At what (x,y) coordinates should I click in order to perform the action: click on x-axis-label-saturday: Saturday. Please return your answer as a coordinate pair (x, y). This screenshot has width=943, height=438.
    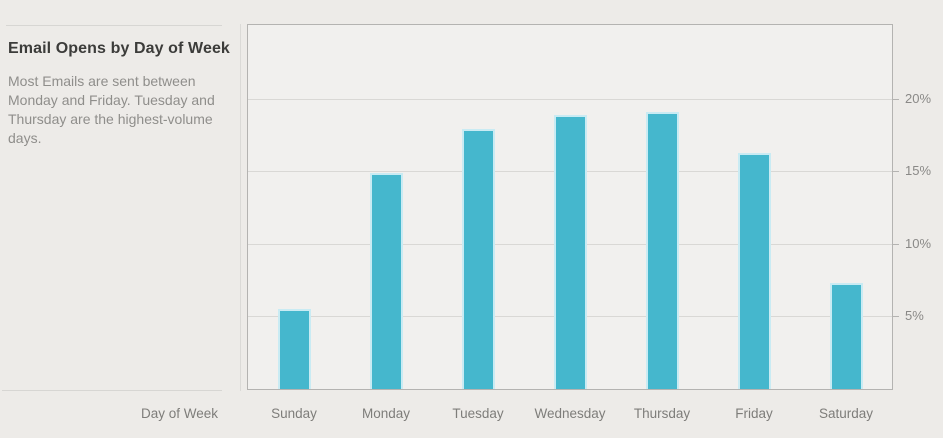
    Looking at the image, I should click on (846, 413).